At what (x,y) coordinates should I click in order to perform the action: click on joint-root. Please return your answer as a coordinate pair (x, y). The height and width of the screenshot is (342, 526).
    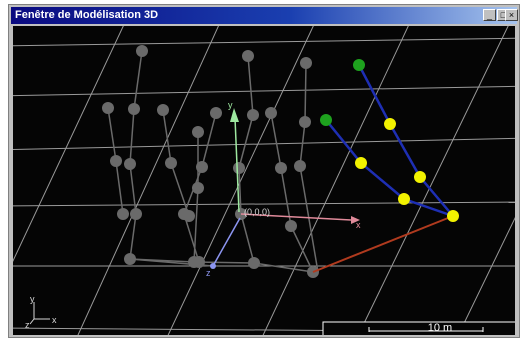
    Looking at the image, I should click on (453, 216).